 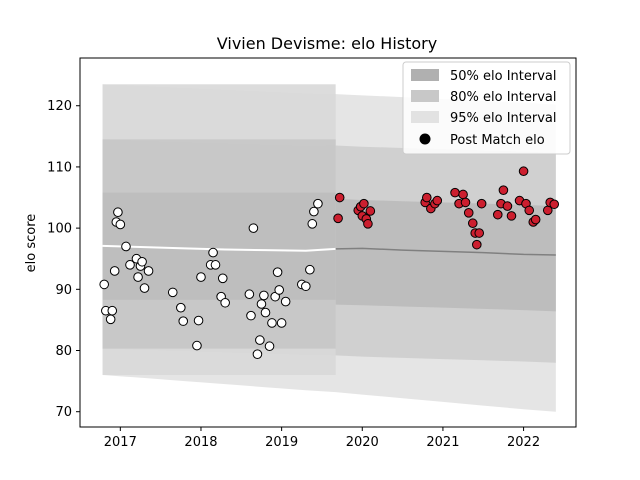 What do you see at coordinates (503, 97) in the screenshot?
I see `legend-label-80: 80% elo Interval` at bounding box center [503, 97].